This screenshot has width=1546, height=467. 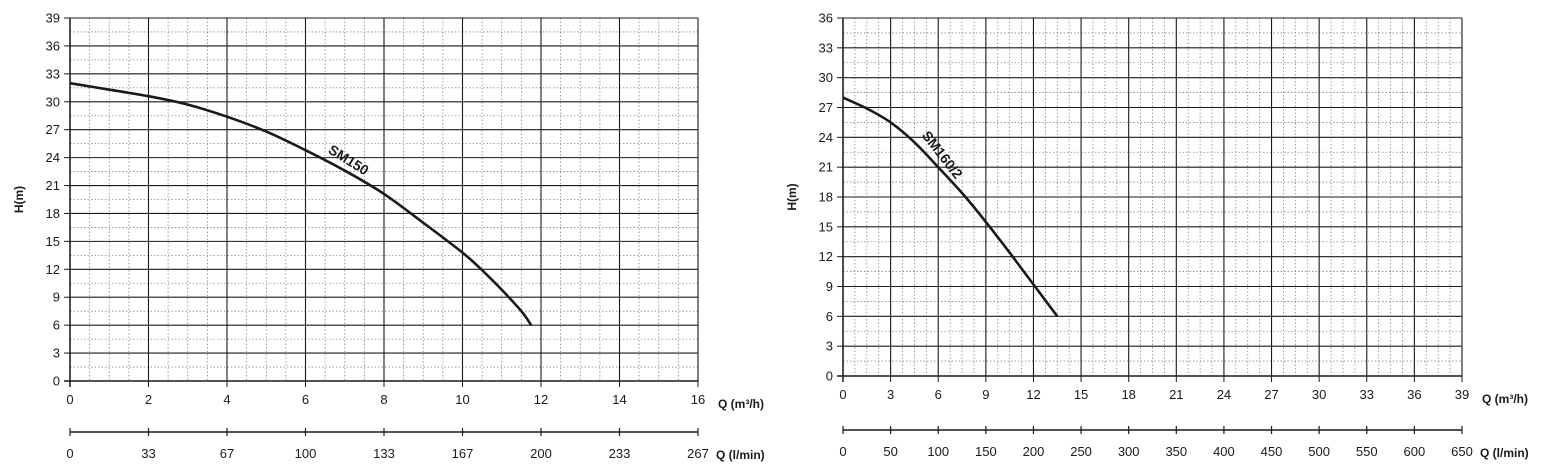 I want to click on x-tick-label: 30, so click(x=1319, y=394).